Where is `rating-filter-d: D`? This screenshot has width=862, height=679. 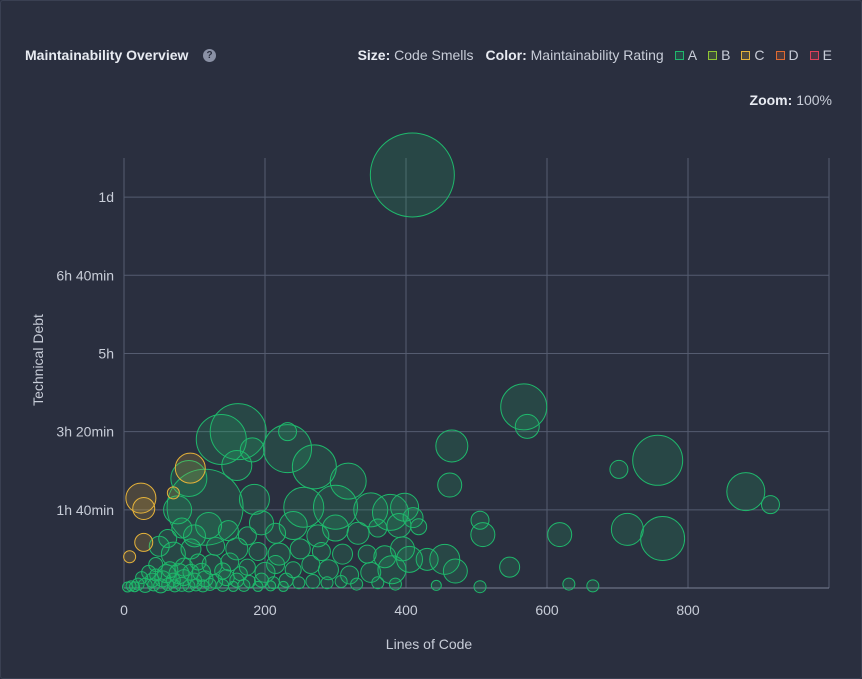 rating-filter-d: D is located at coordinates (787, 55).